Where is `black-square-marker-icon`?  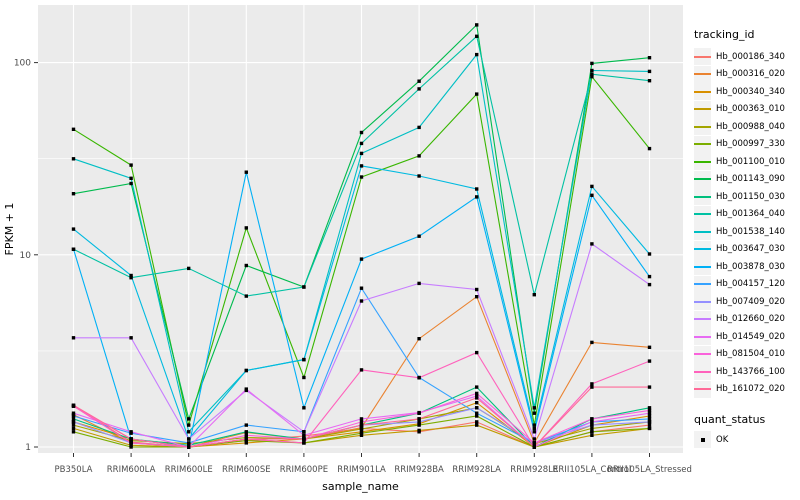
black-square-marker-icon is located at coordinates (702, 439).